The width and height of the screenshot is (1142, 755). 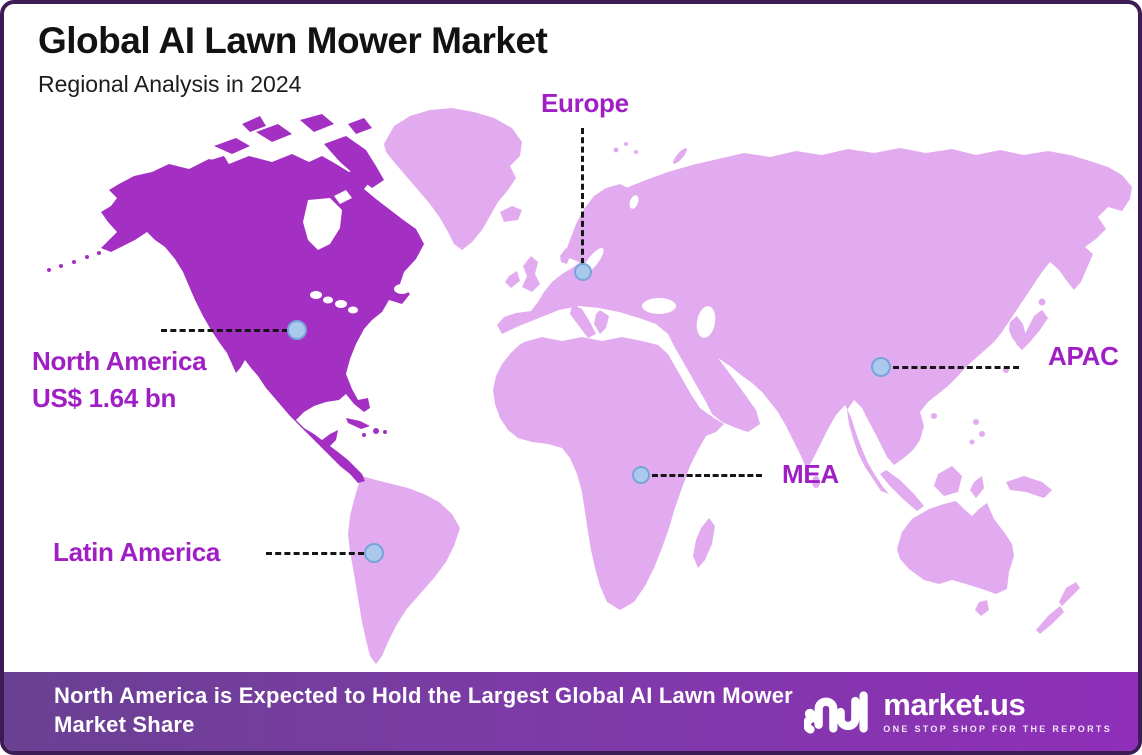 I want to click on page-title: Global AI Lawn Mower Market, so click(x=293, y=40).